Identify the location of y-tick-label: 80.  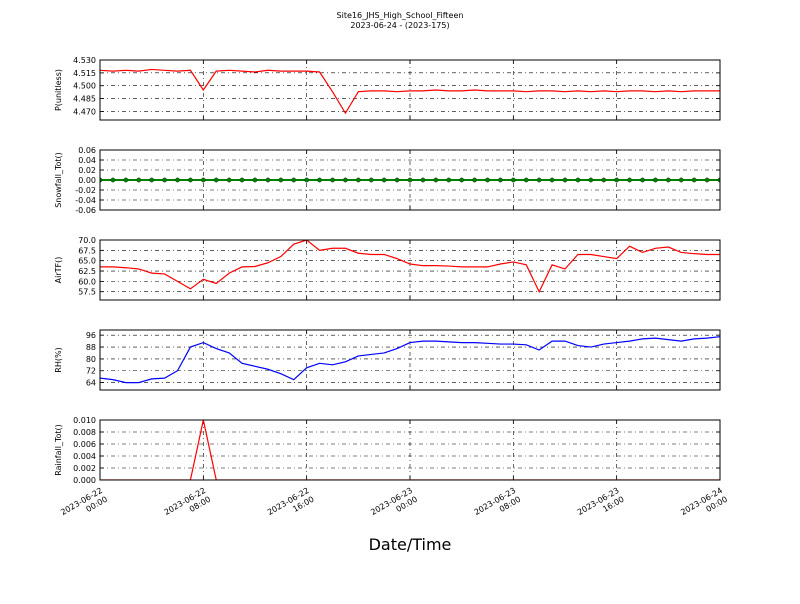
(91, 359).